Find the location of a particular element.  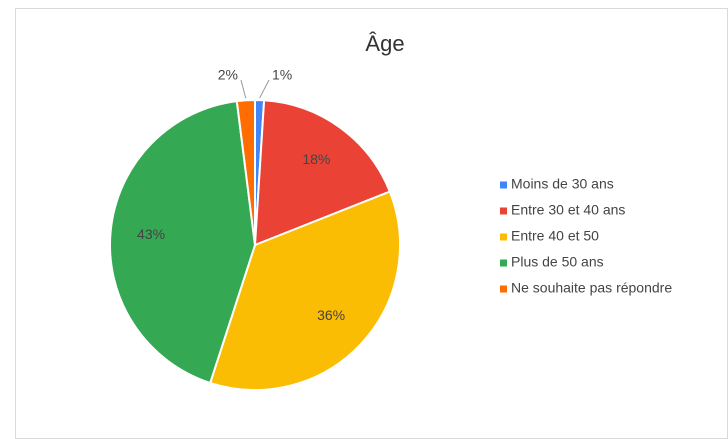

data-label: 36% is located at coordinates (331, 315).